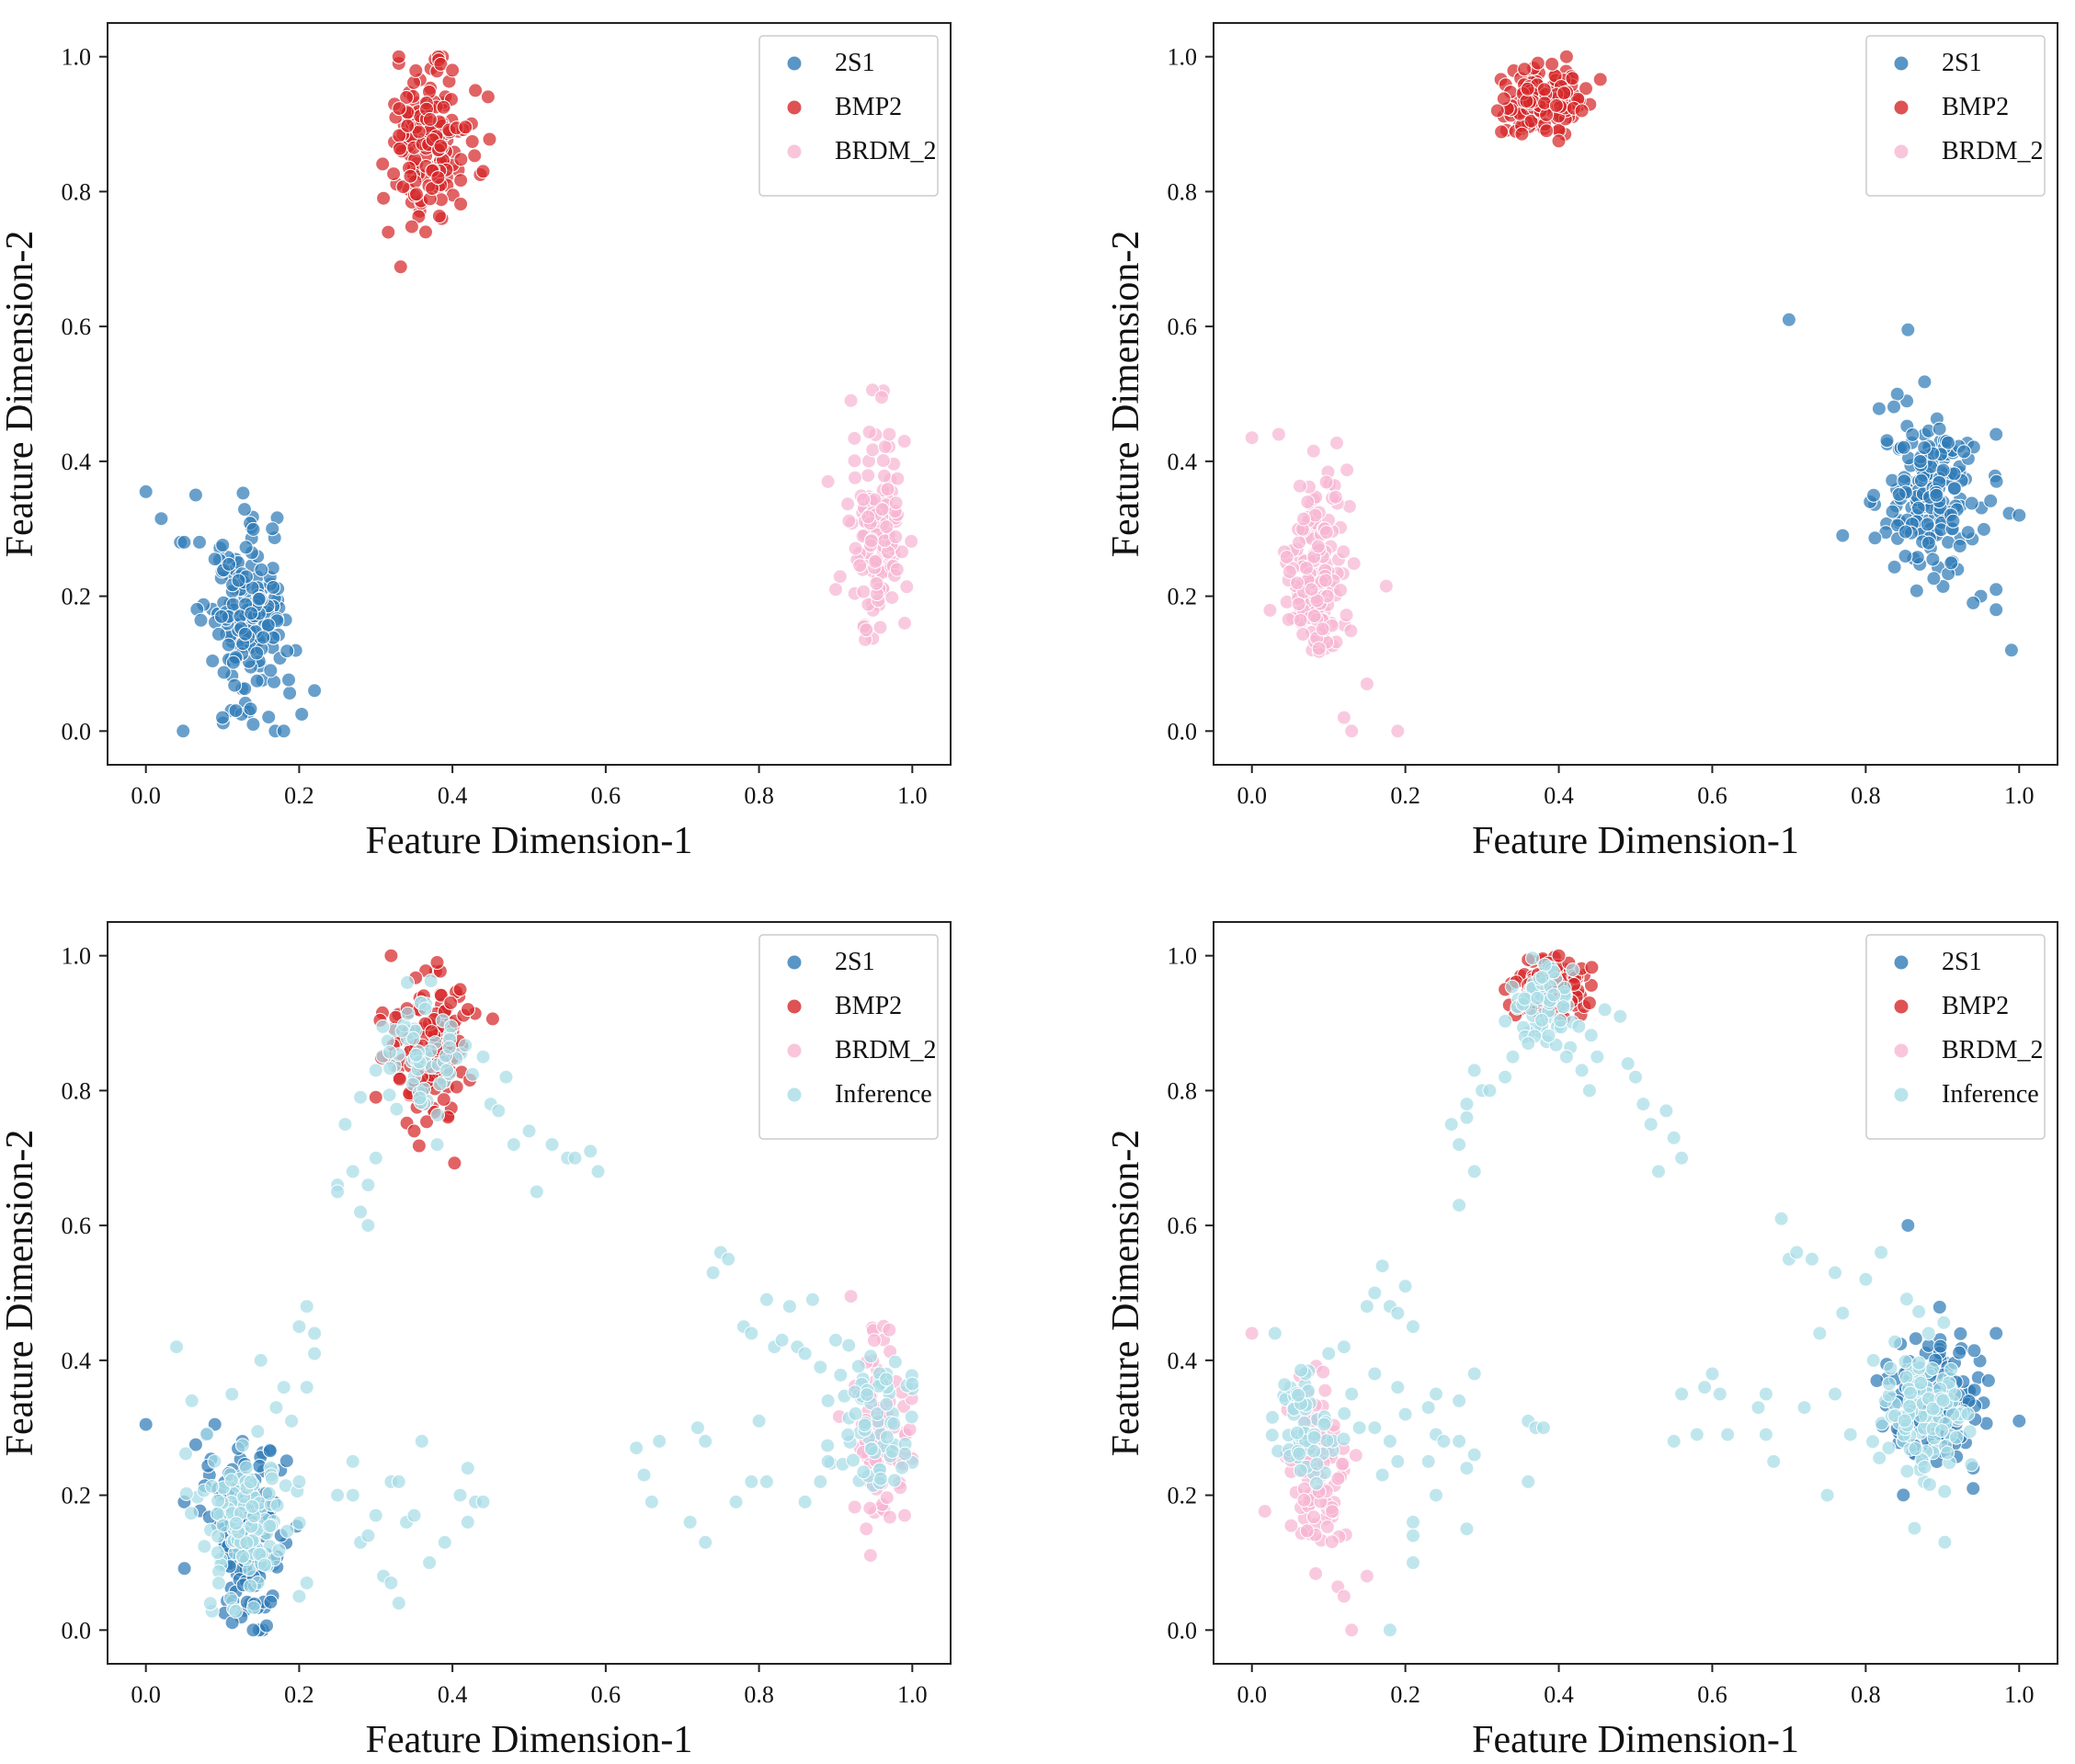  What do you see at coordinates (1252, 1694) in the screenshot?
I see `x-tick-label: 0.0` at bounding box center [1252, 1694].